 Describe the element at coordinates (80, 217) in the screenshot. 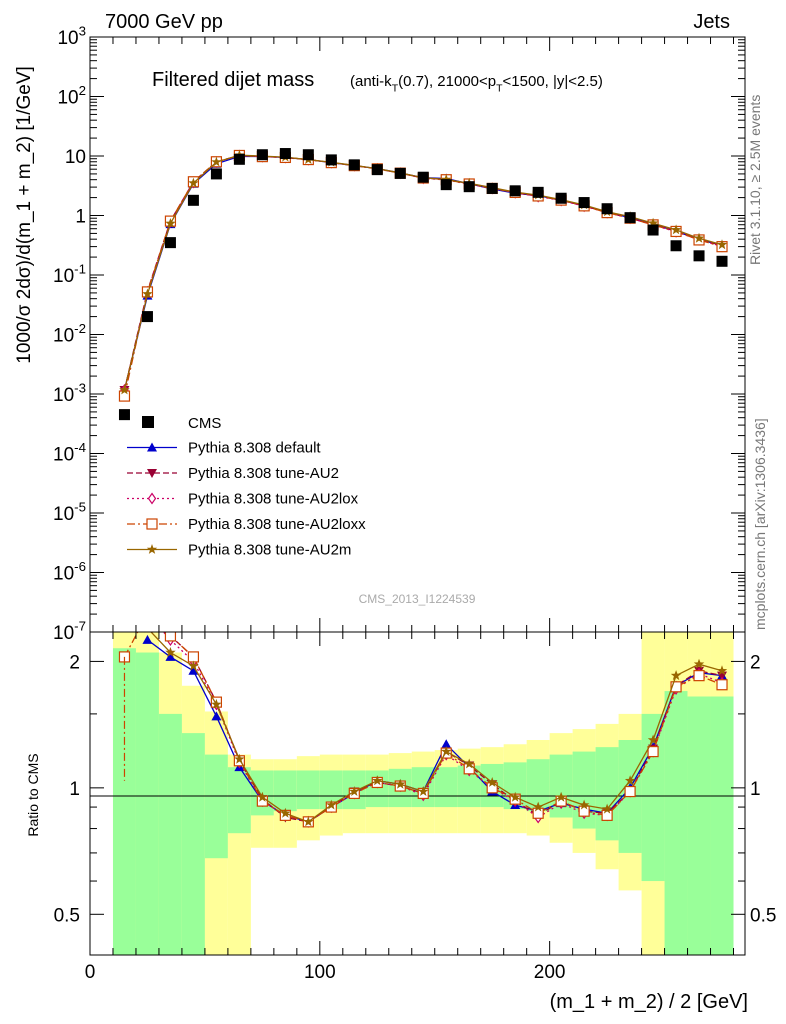

I see `y-tick-label: 1` at that location.